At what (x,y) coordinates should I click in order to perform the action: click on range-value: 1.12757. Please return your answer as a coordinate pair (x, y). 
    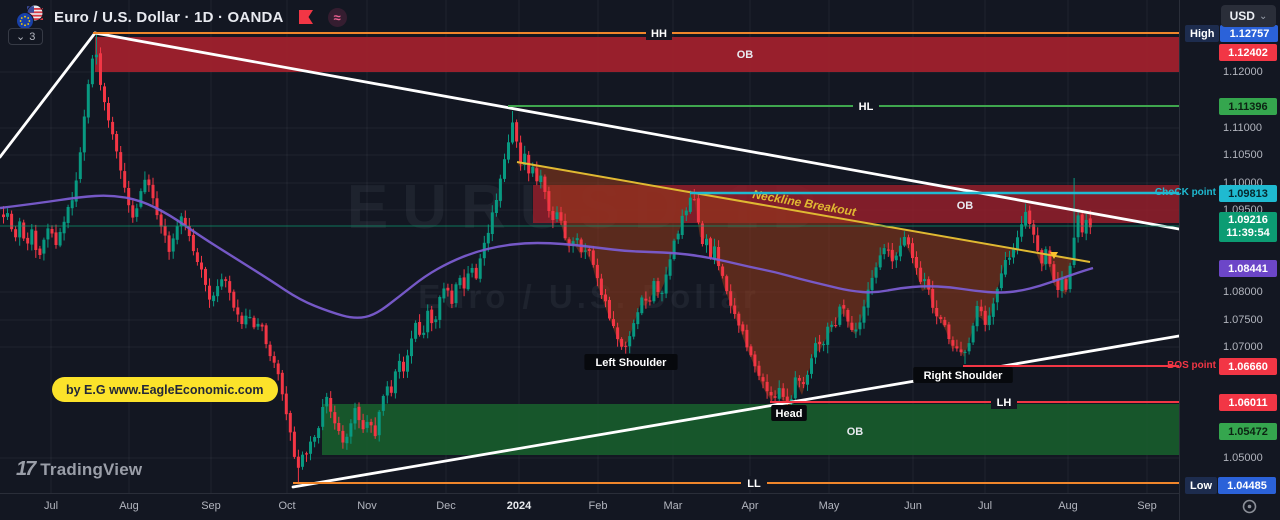
    Looking at the image, I should click on (1249, 33).